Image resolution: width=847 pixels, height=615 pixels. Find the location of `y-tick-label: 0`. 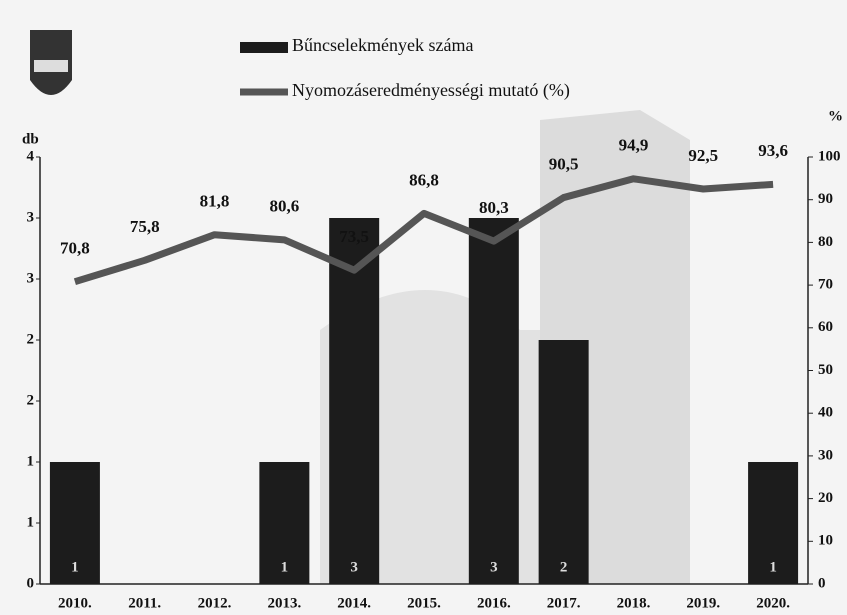

y-tick-label: 0 is located at coordinates (31, 583).